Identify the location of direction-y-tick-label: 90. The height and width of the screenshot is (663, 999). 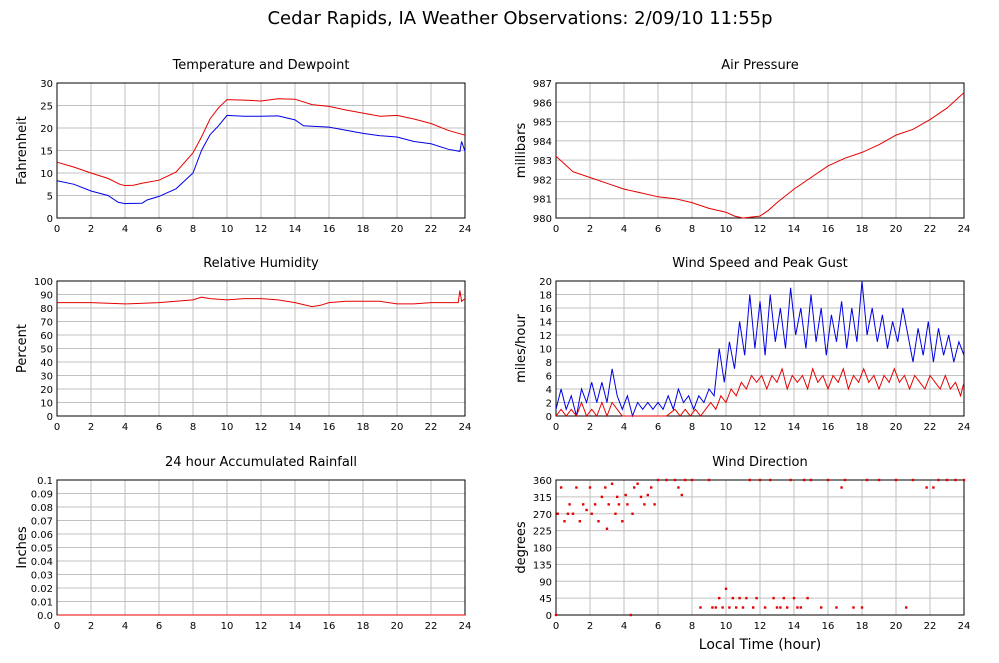
(545, 582).